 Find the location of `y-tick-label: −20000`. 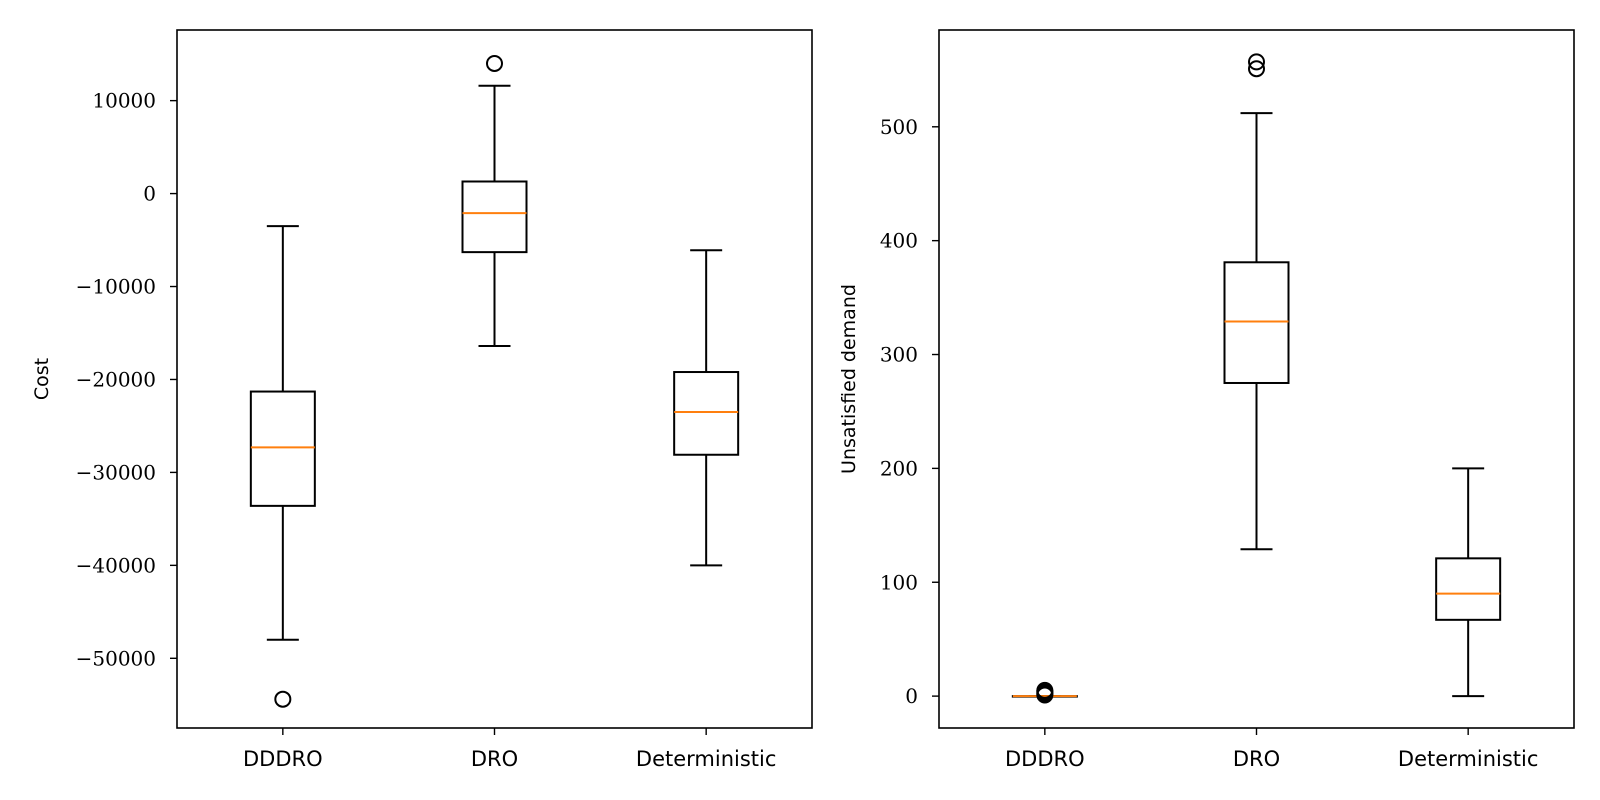

y-tick-label: −20000 is located at coordinates (116, 379).